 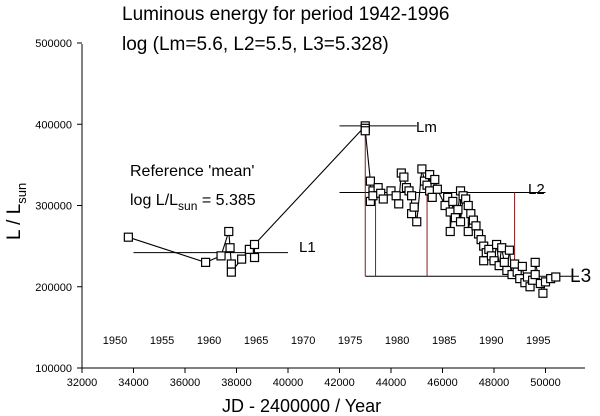 I want to click on y-axis-ticks: 100000 200000 300000 400000 500000, so click(x=58, y=206).